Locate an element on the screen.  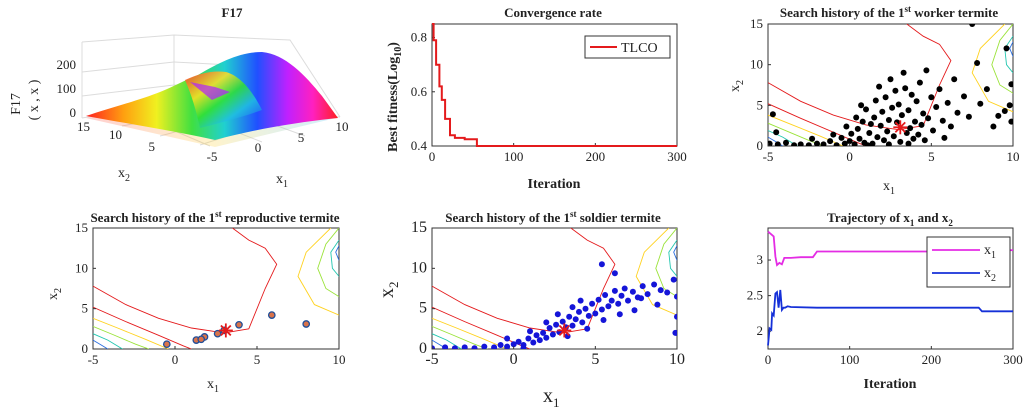
trajectory-title-text: Trajectory of x1 and x2 is located at coordinates (890, 219).